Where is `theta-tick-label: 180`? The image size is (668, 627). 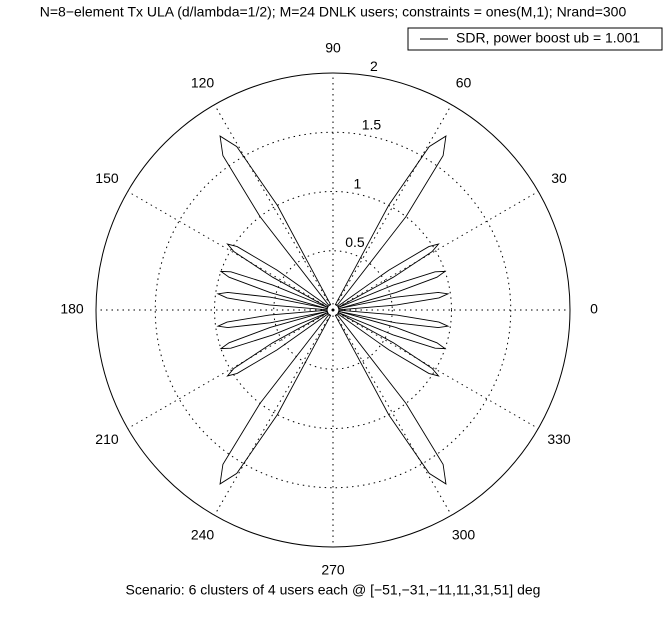 theta-tick-label: 180 is located at coordinates (72, 309).